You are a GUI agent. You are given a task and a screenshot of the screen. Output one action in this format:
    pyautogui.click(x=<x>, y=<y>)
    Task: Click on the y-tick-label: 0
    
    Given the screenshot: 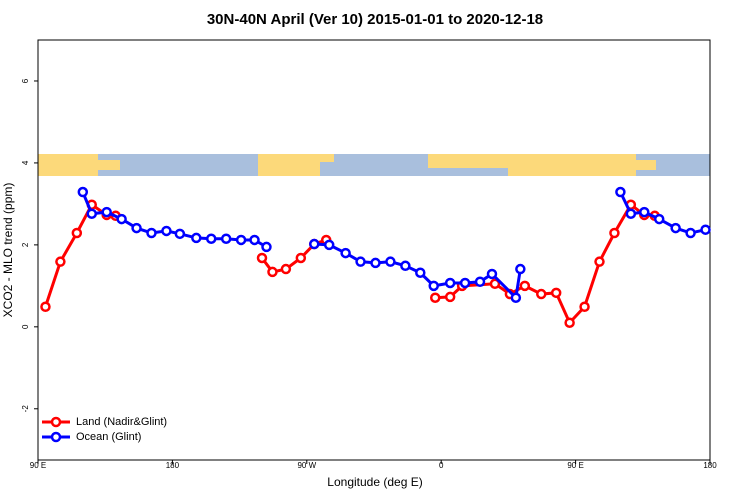 What is the action you would take?
    pyautogui.click(x=25, y=326)
    